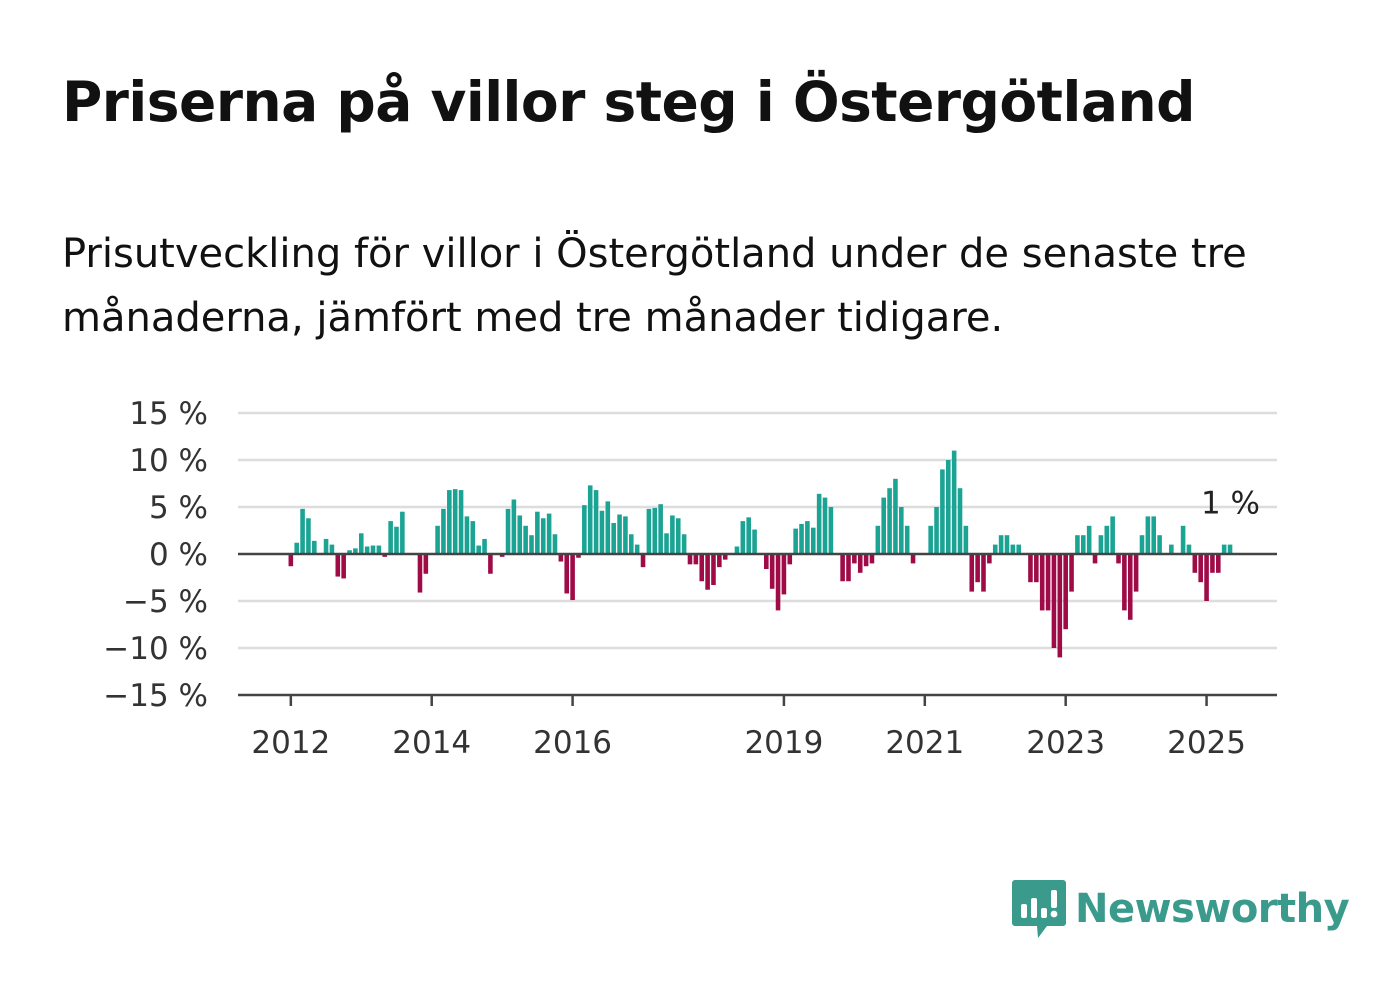 The height and width of the screenshot is (999, 1382). Describe the element at coordinates (178, 555) in the screenshot. I see `y-tick-label: 0 %` at that location.